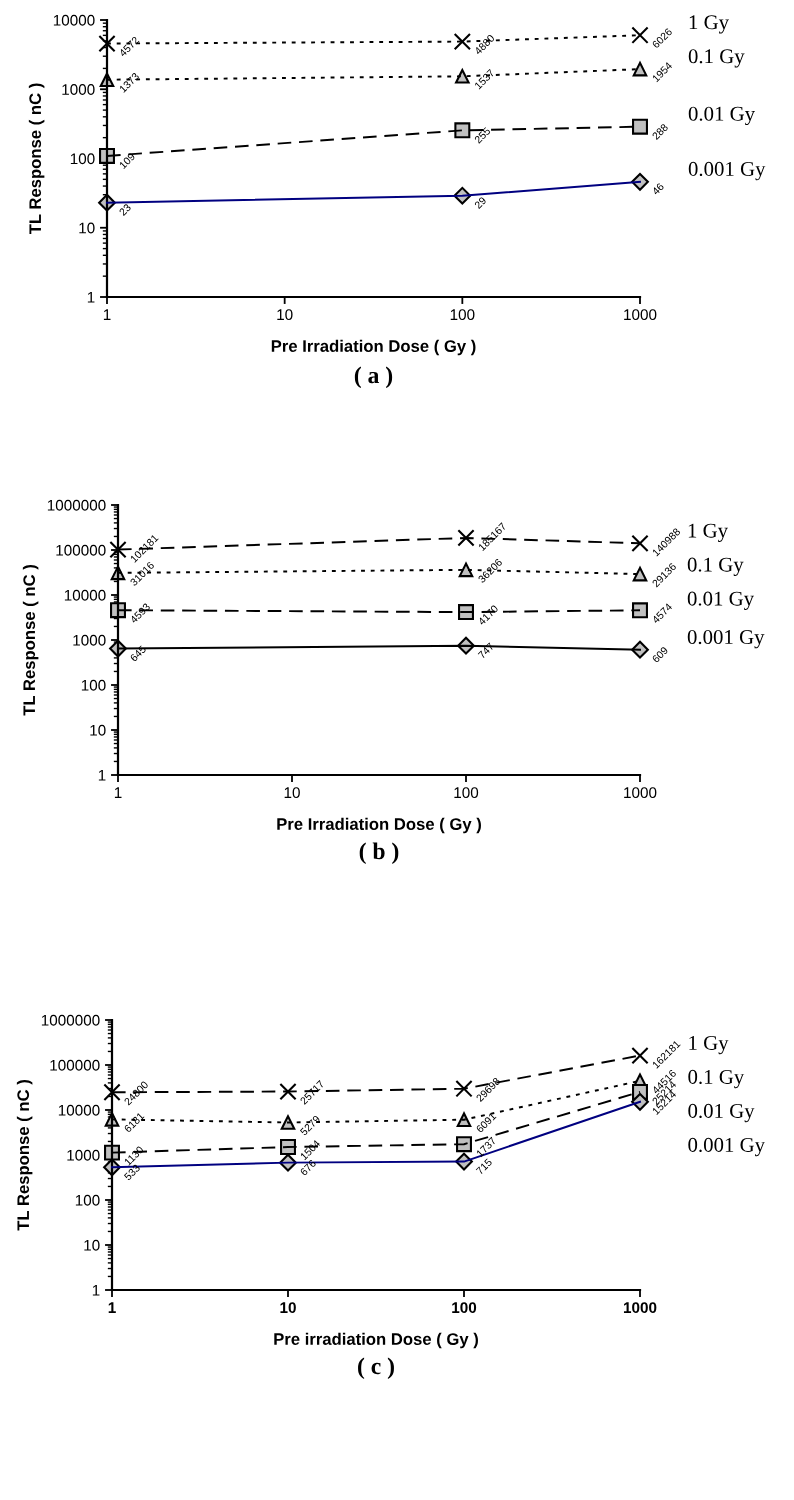 The height and width of the screenshot is (1500, 794). What do you see at coordinates (658, 189) in the screenshot?
I see `data-label: 46` at bounding box center [658, 189].